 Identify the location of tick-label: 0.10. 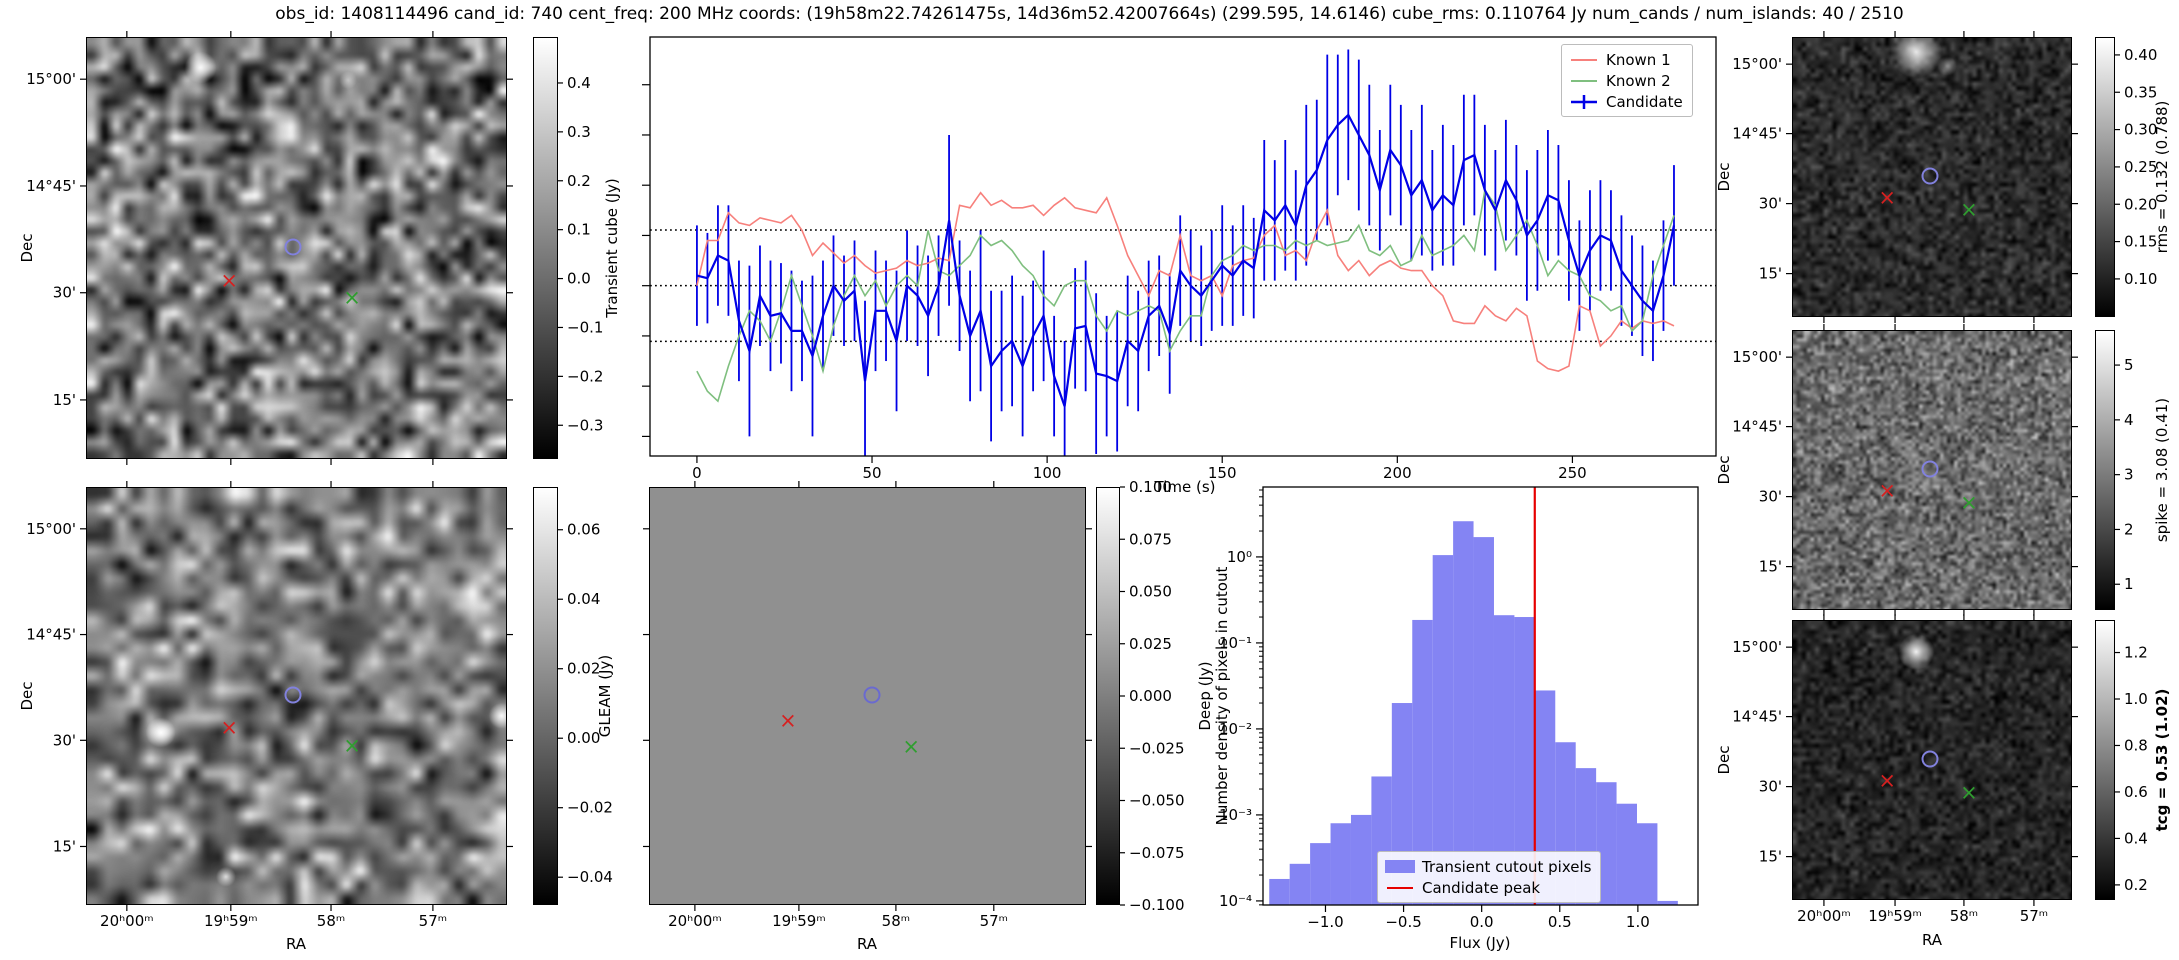
(2140, 279).